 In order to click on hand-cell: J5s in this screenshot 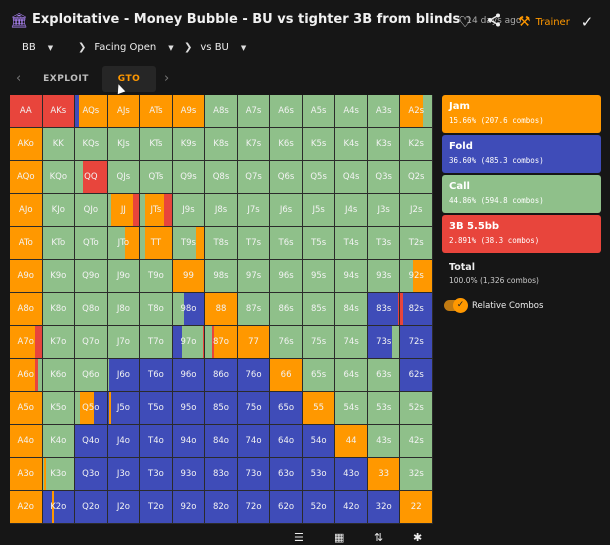, I will do `click(319, 210)`.